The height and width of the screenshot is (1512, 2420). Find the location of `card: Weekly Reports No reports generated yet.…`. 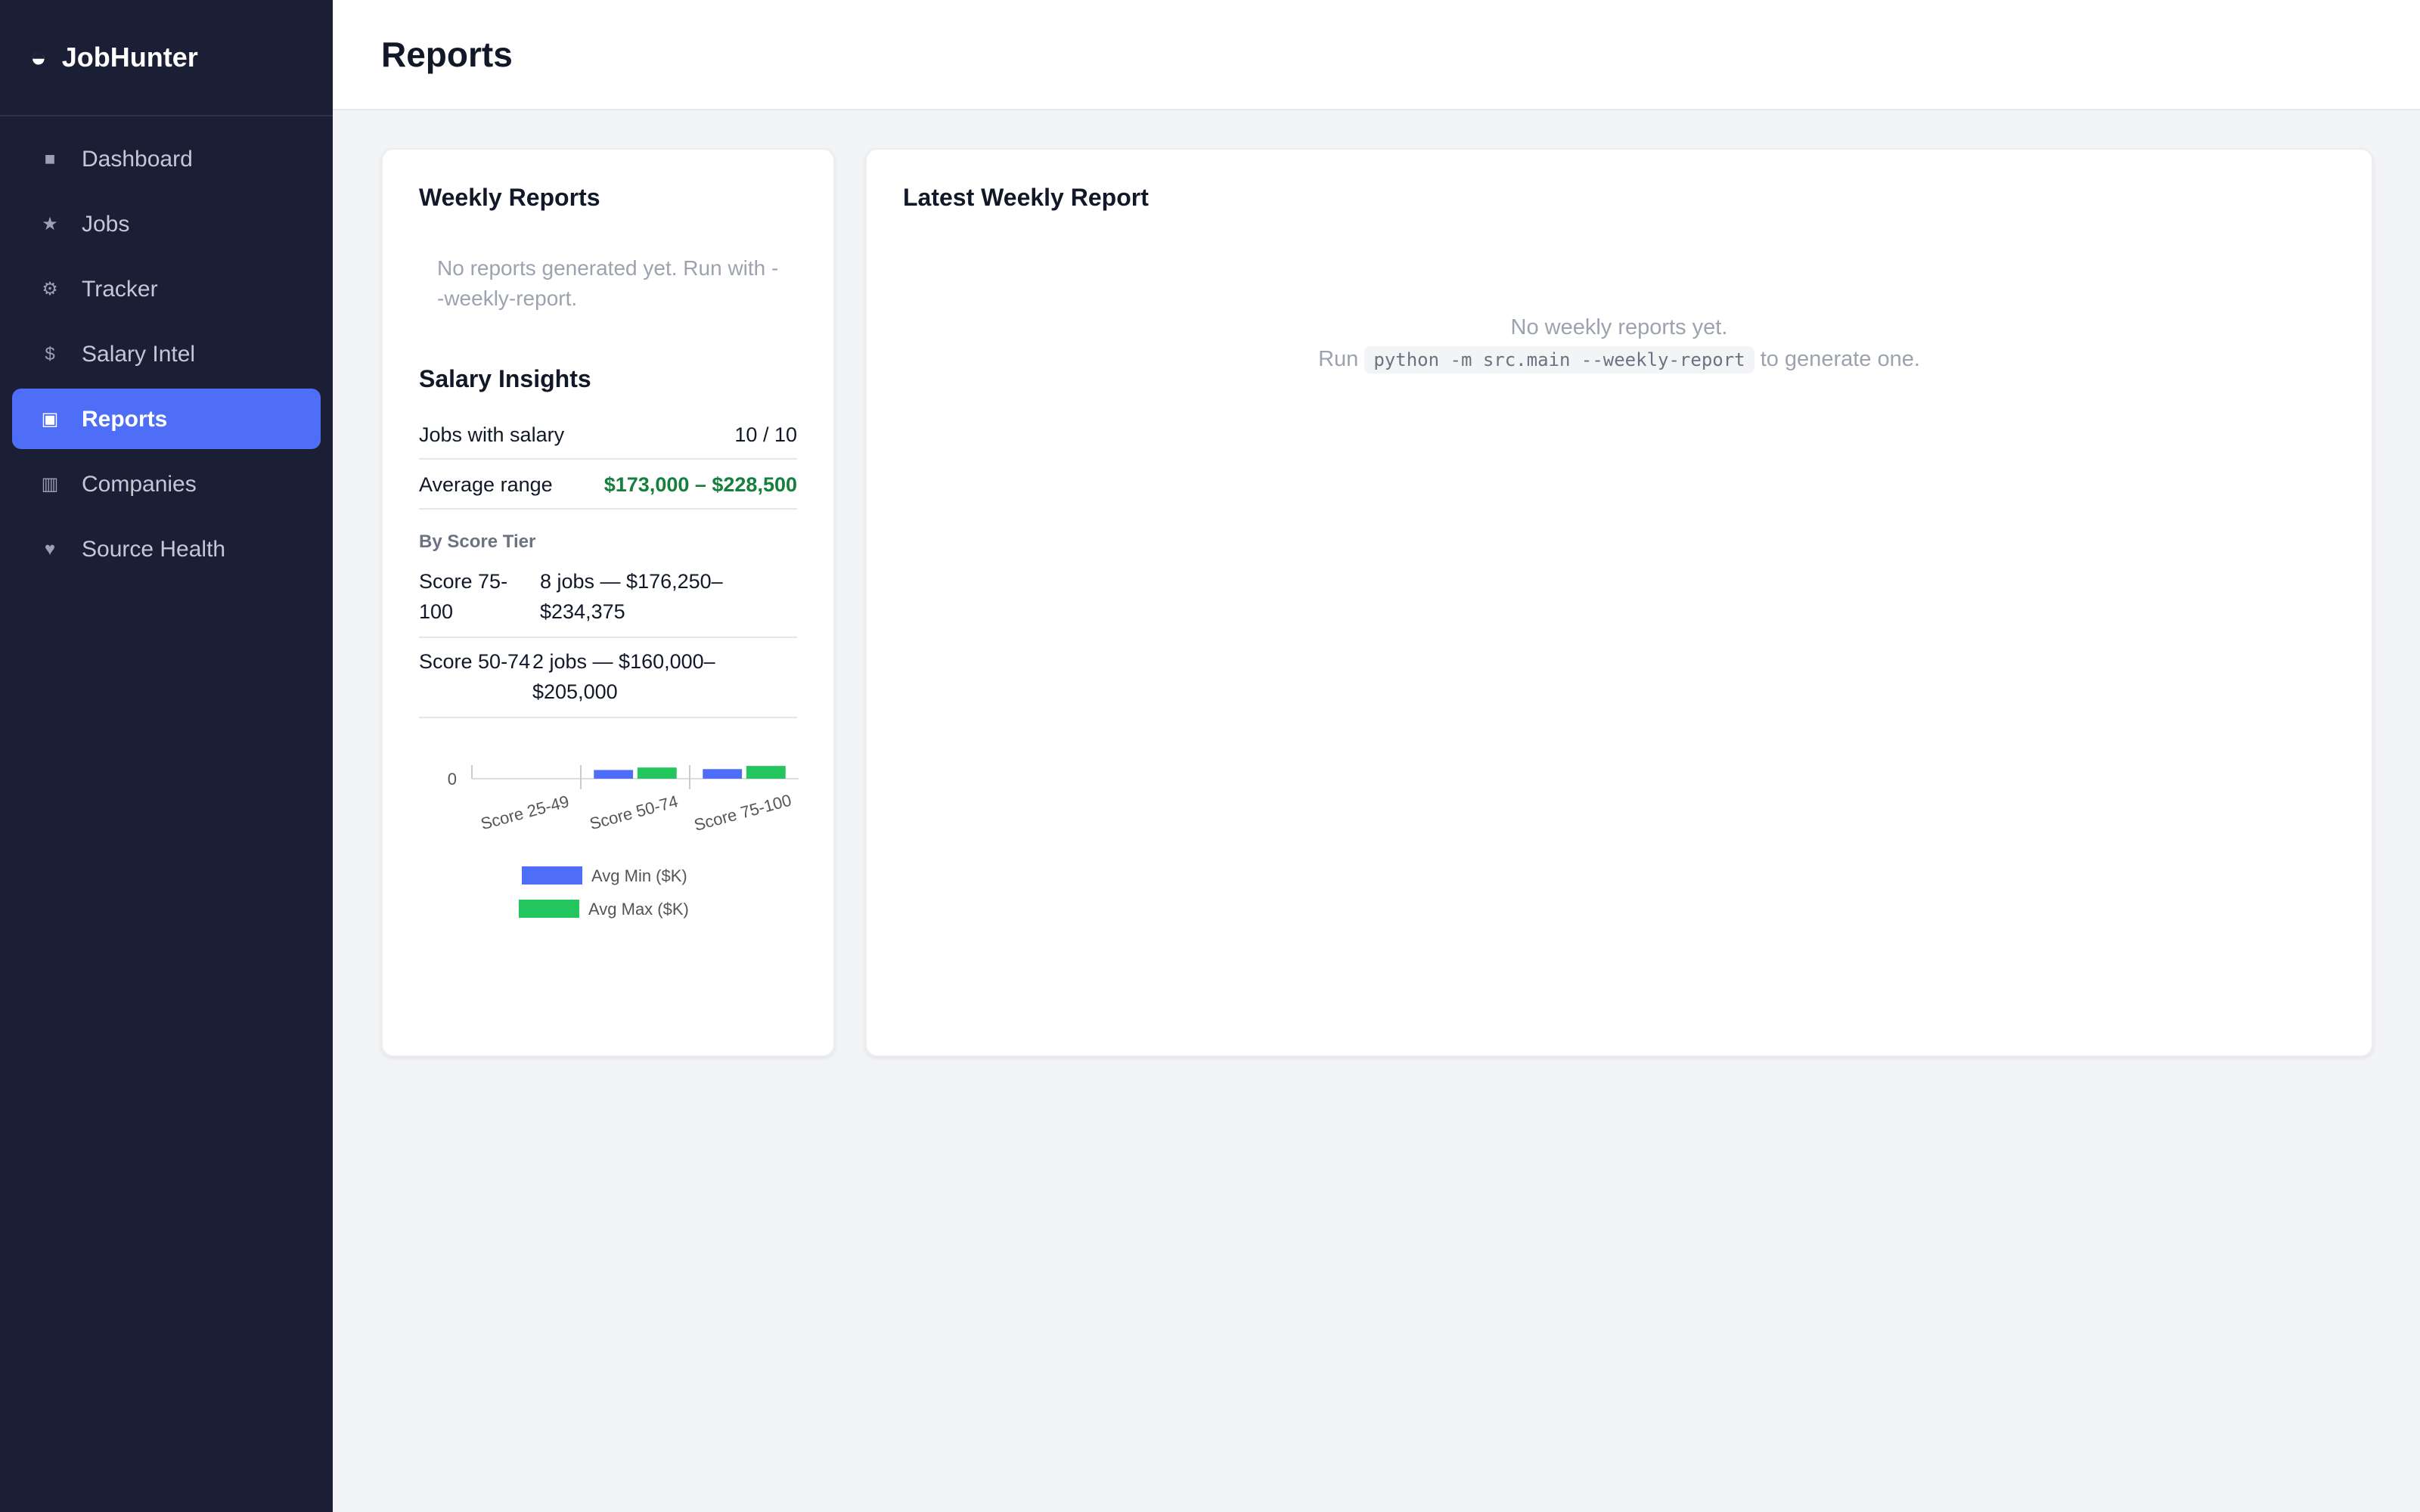

card: Weekly Reports No reports generated yet.… is located at coordinates (608, 602).